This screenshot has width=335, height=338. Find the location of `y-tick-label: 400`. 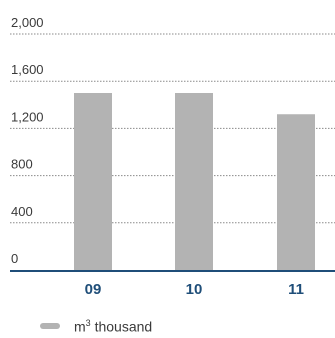

y-tick-label: 400 is located at coordinates (22, 211).